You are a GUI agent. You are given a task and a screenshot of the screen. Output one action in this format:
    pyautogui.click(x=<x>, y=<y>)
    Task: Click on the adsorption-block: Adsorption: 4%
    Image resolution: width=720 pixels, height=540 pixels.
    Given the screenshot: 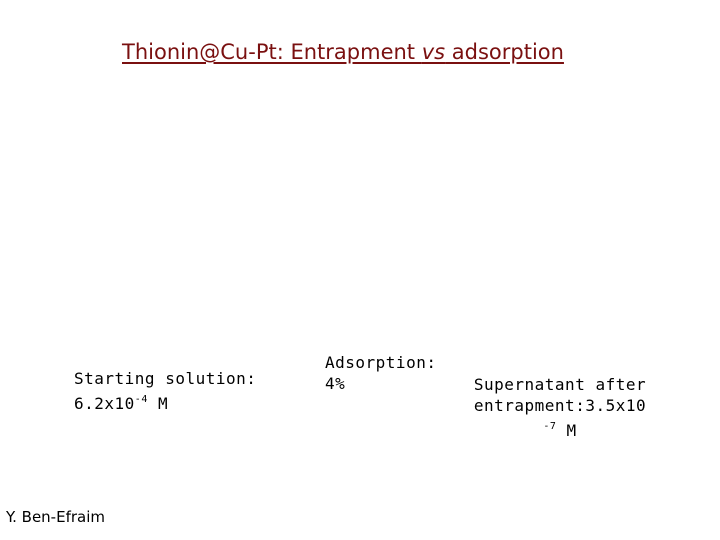 What is the action you would take?
    pyautogui.click(x=380, y=373)
    